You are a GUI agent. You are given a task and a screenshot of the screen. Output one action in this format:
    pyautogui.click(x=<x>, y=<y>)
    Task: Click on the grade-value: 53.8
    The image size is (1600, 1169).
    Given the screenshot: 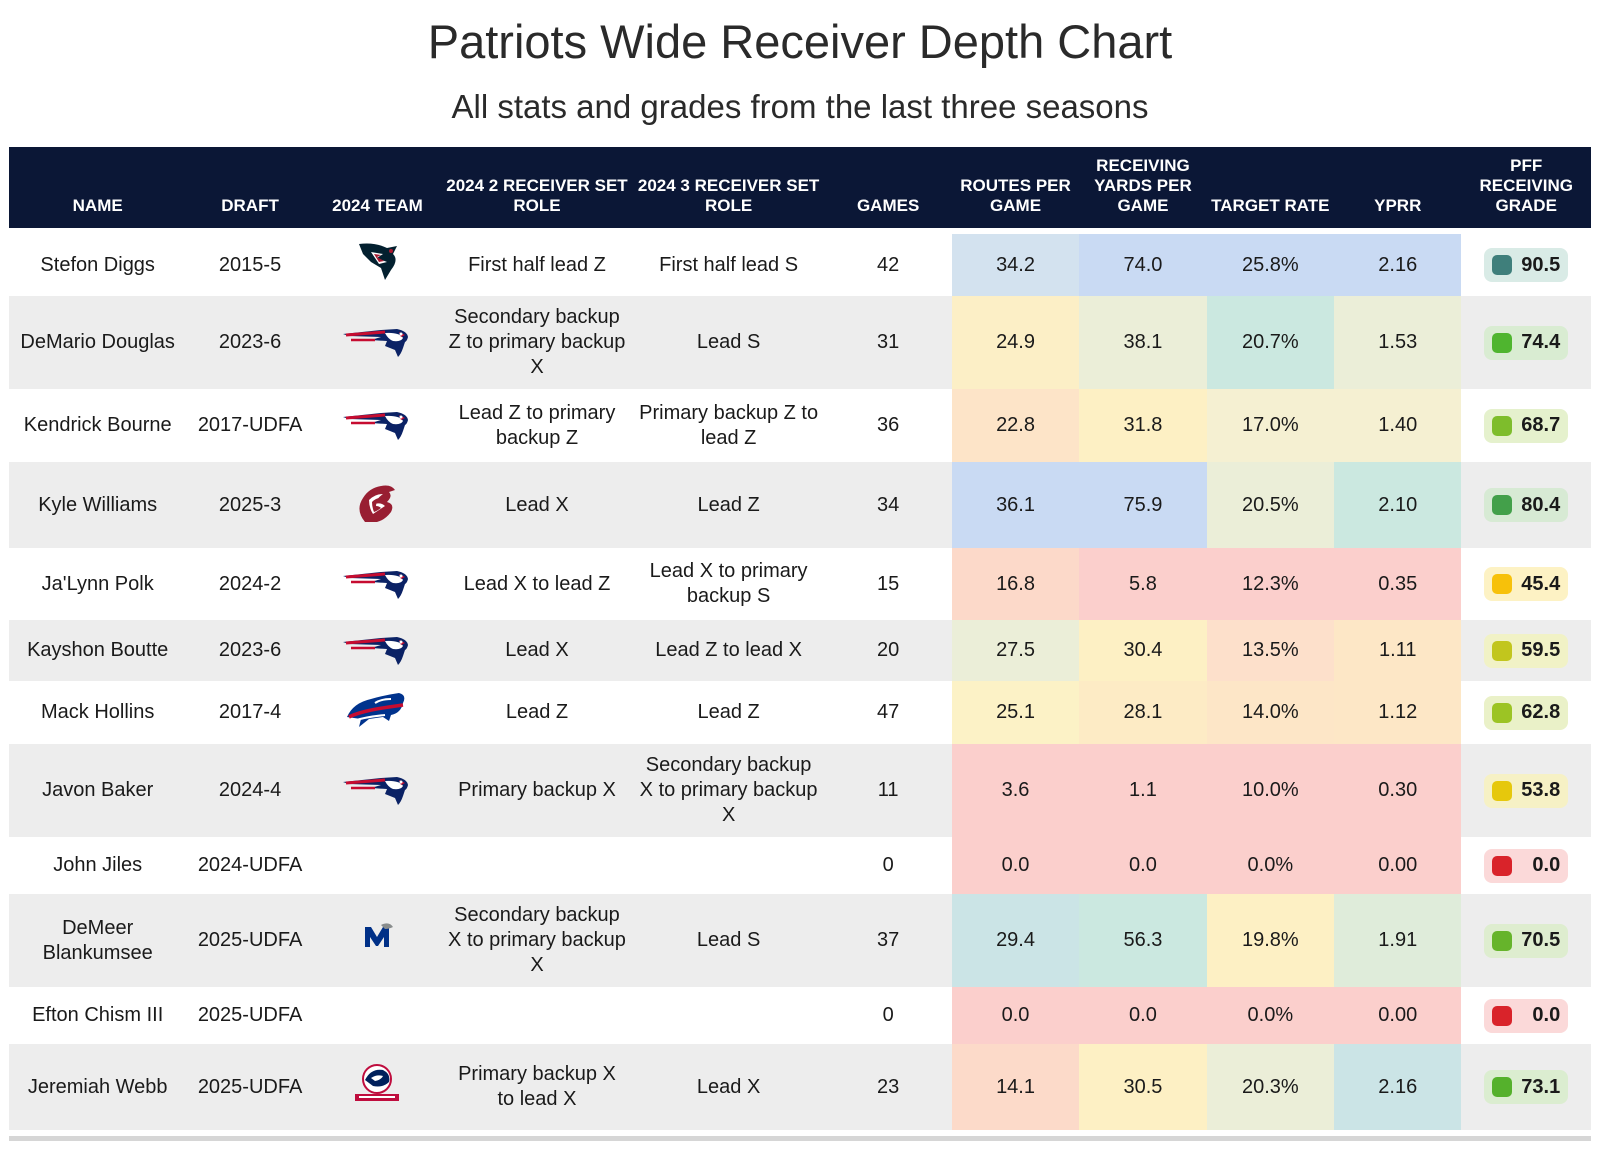 What is the action you would take?
    pyautogui.click(x=1541, y=790)
    